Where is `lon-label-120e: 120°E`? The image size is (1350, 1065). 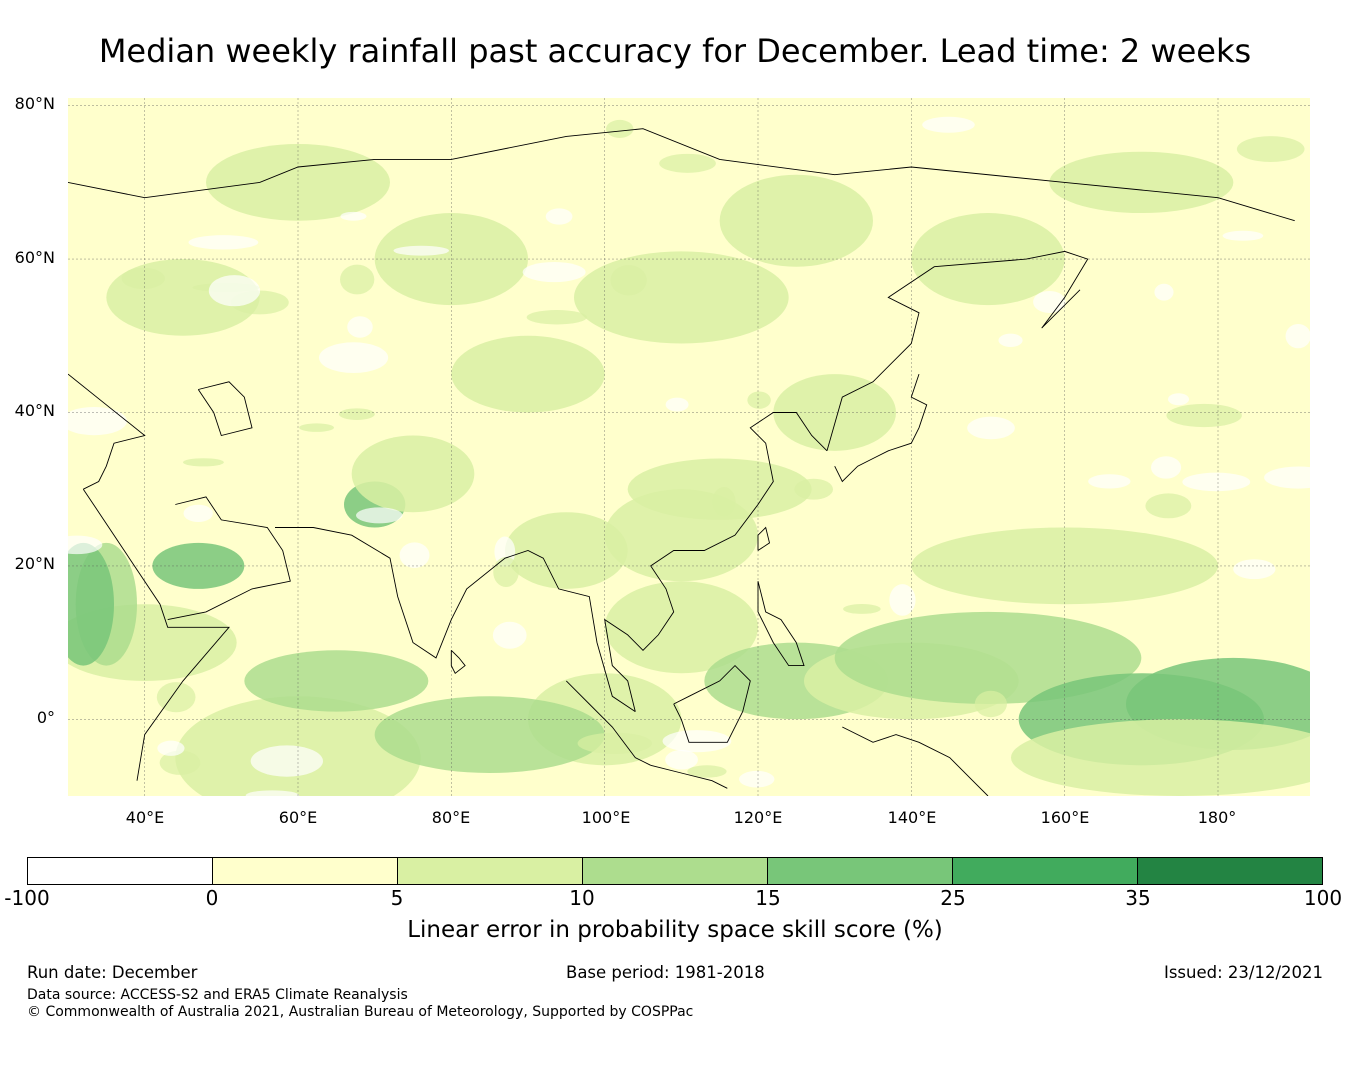
lon-label-120e: 120°E is located at coordinates (758, 817).